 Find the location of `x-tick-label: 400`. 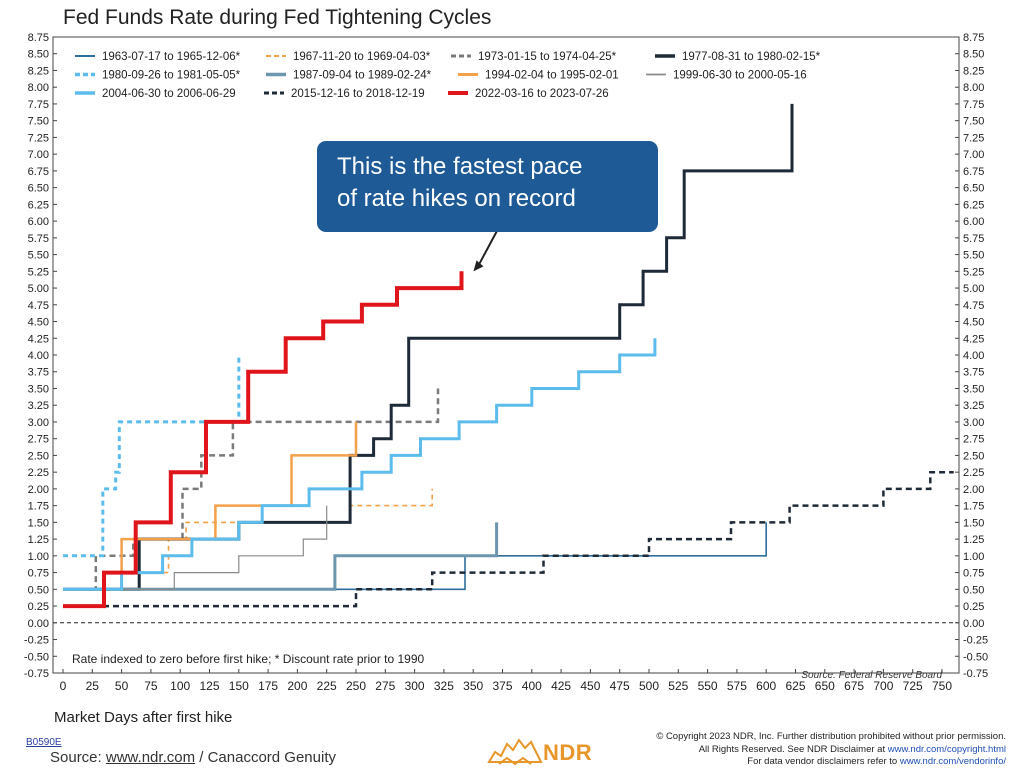

x-tick-label: 400 is located at coordinates (532, 686).